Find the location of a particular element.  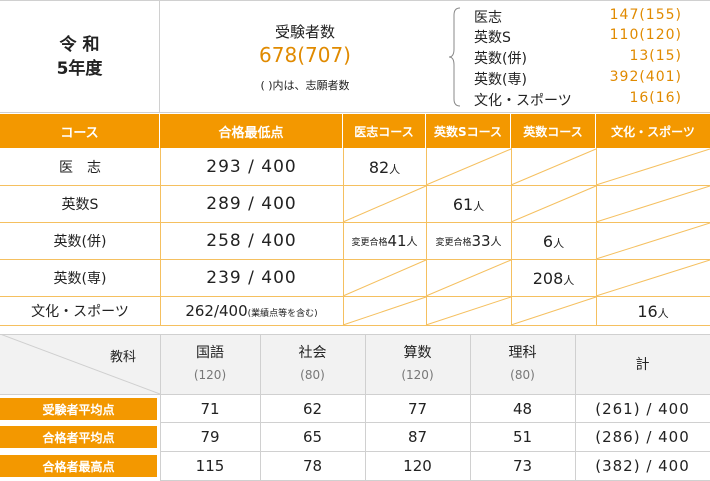

header-course: コース is located at coordinates (80, 131).